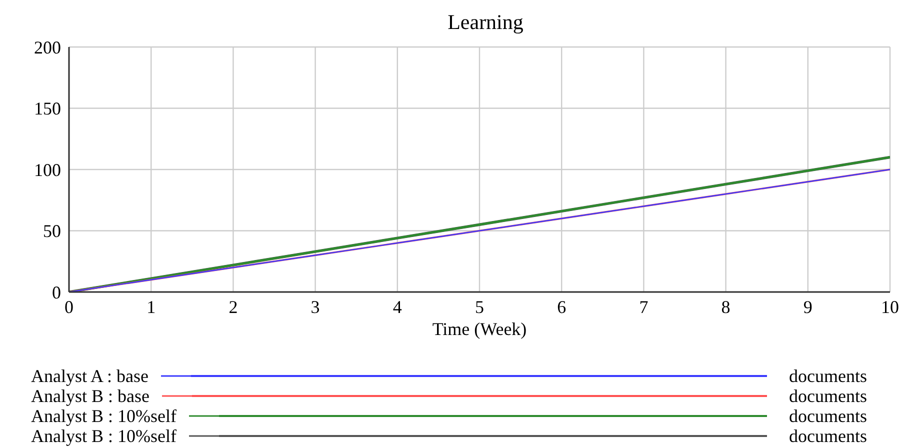 This screenshot has width=907, height=448. I want to click on y-tick-label: 50, so click(52, 231).